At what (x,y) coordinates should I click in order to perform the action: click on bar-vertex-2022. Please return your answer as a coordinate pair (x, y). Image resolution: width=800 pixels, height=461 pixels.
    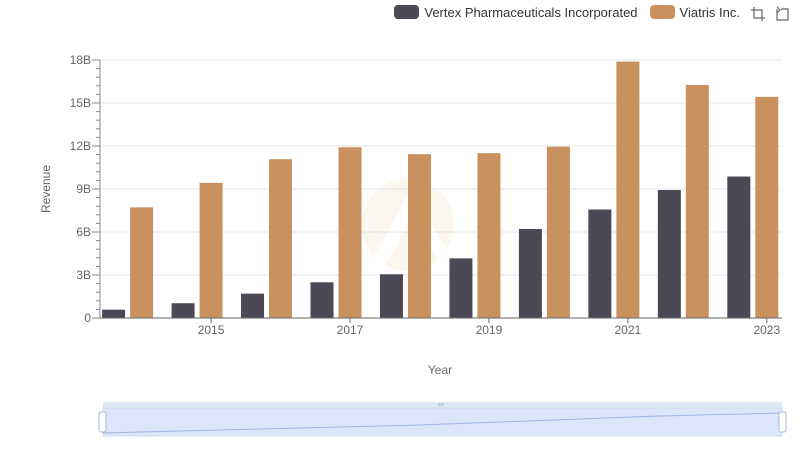
    Looking at the image, I should click on (669, 254).